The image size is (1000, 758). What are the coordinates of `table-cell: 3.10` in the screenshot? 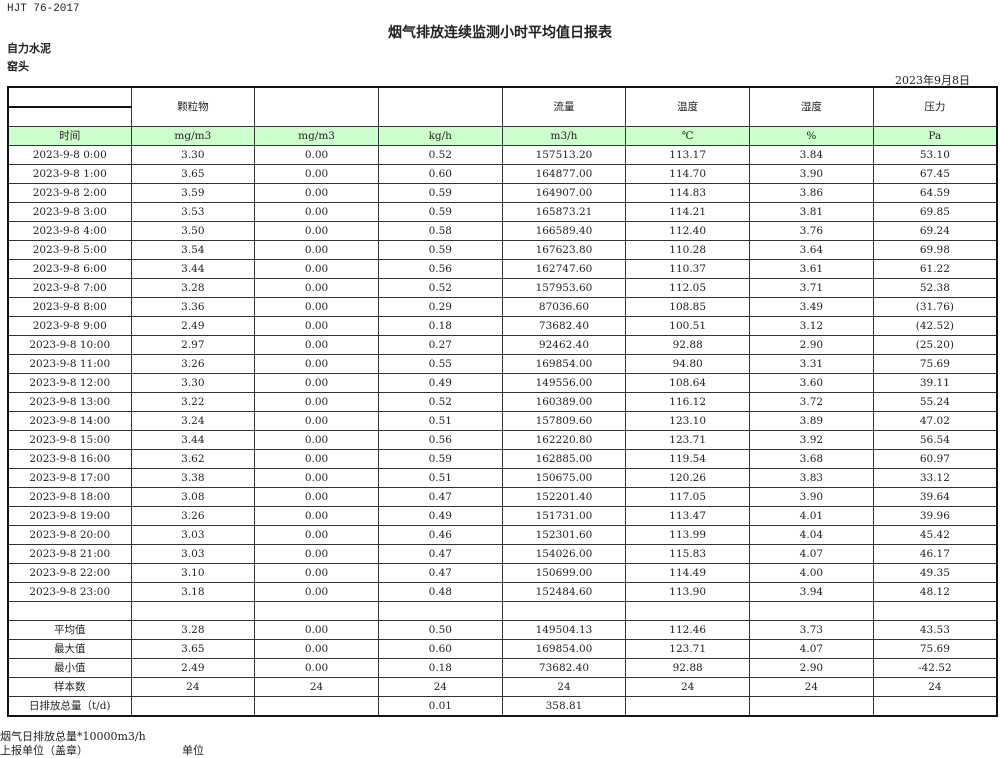 It's located at (193, 573).